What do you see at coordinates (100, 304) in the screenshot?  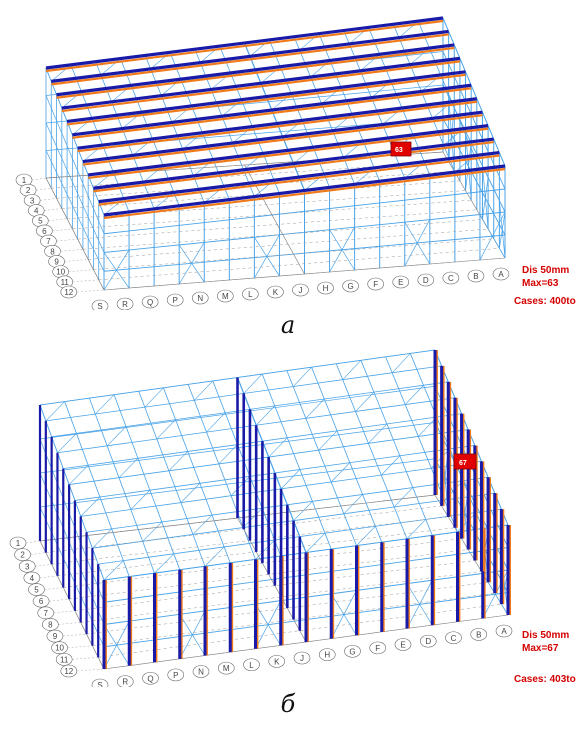 I see `grid-axis-letter: S` at bounding box center [100, 304].